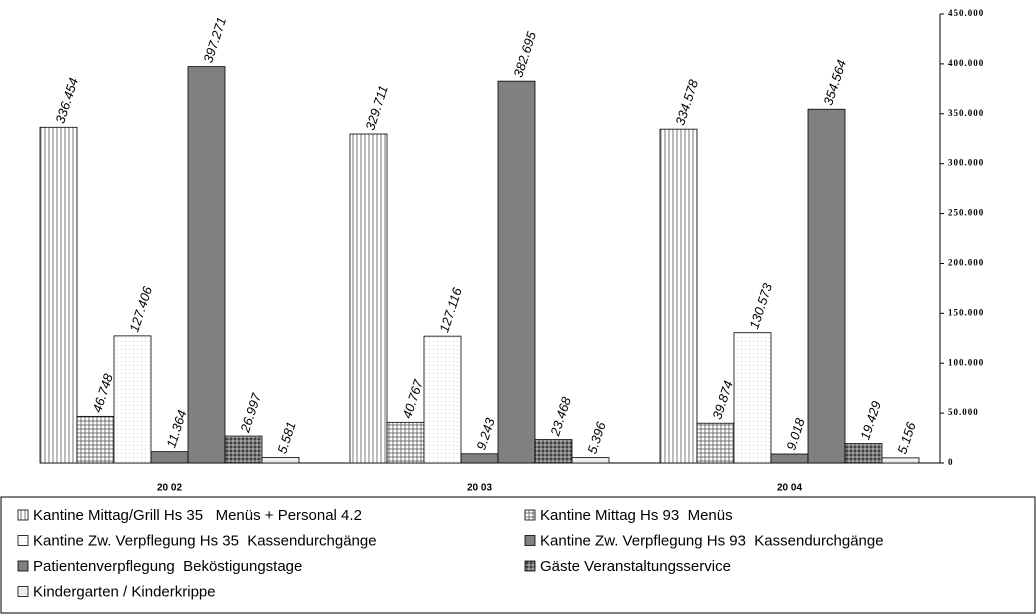 This screenshot has width=1036, height=614. What do you see at coordinates (906, 438) in the screenshot?
I see `value-label: 5.156` at bounding box center [906, 438].